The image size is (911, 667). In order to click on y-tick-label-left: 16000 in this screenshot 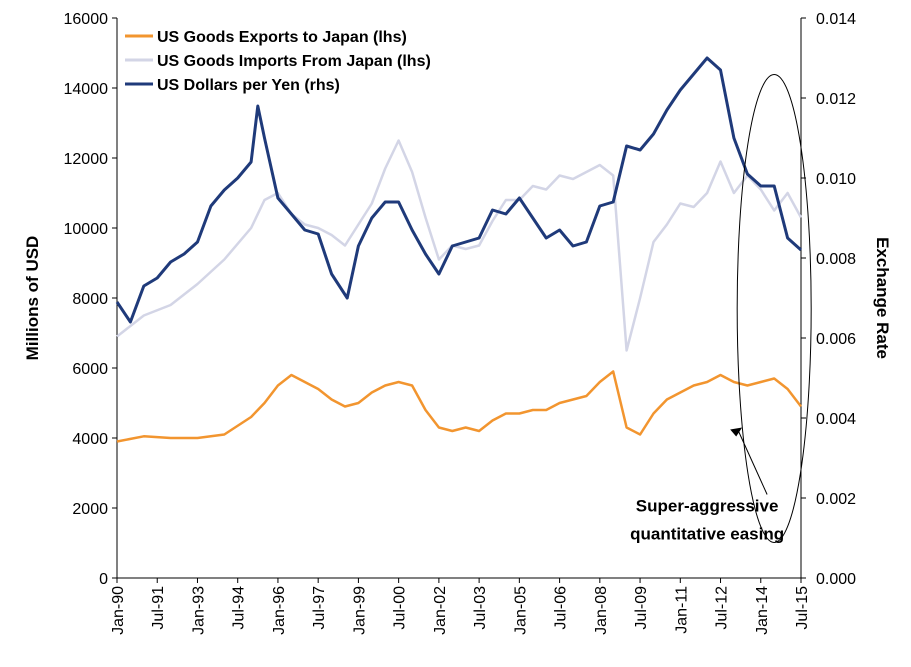, I will do `click(86, 19)`.